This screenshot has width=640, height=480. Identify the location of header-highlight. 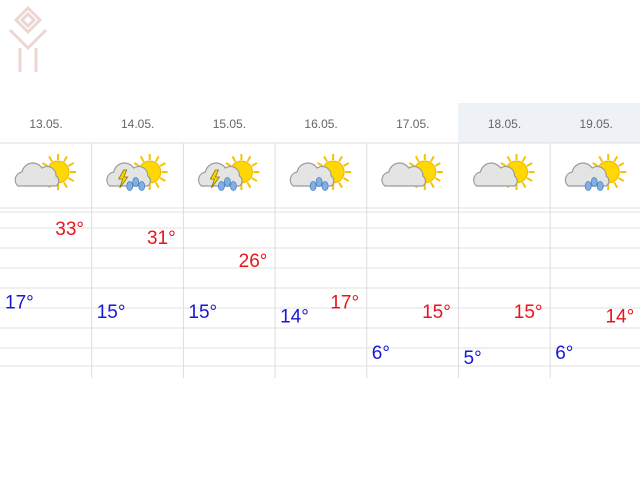
(549, 123).